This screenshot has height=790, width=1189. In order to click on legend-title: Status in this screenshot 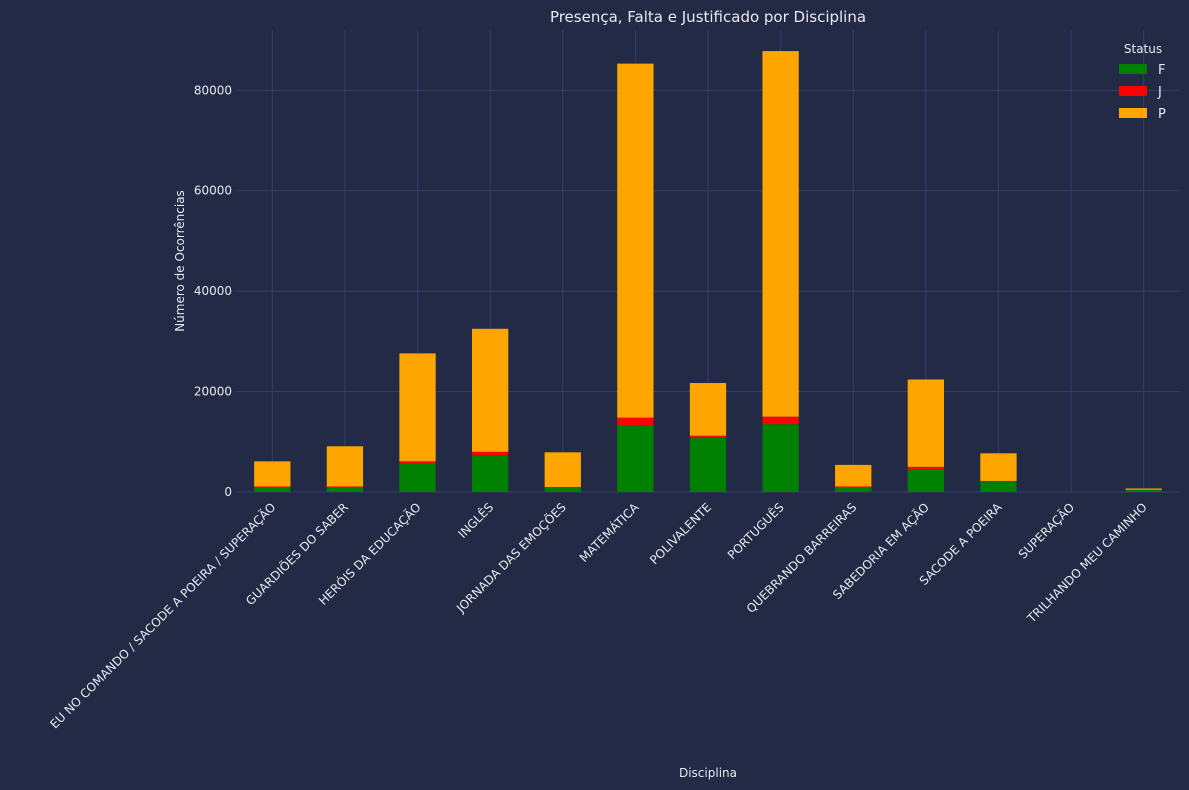, I will do `click(1143, 49)`.